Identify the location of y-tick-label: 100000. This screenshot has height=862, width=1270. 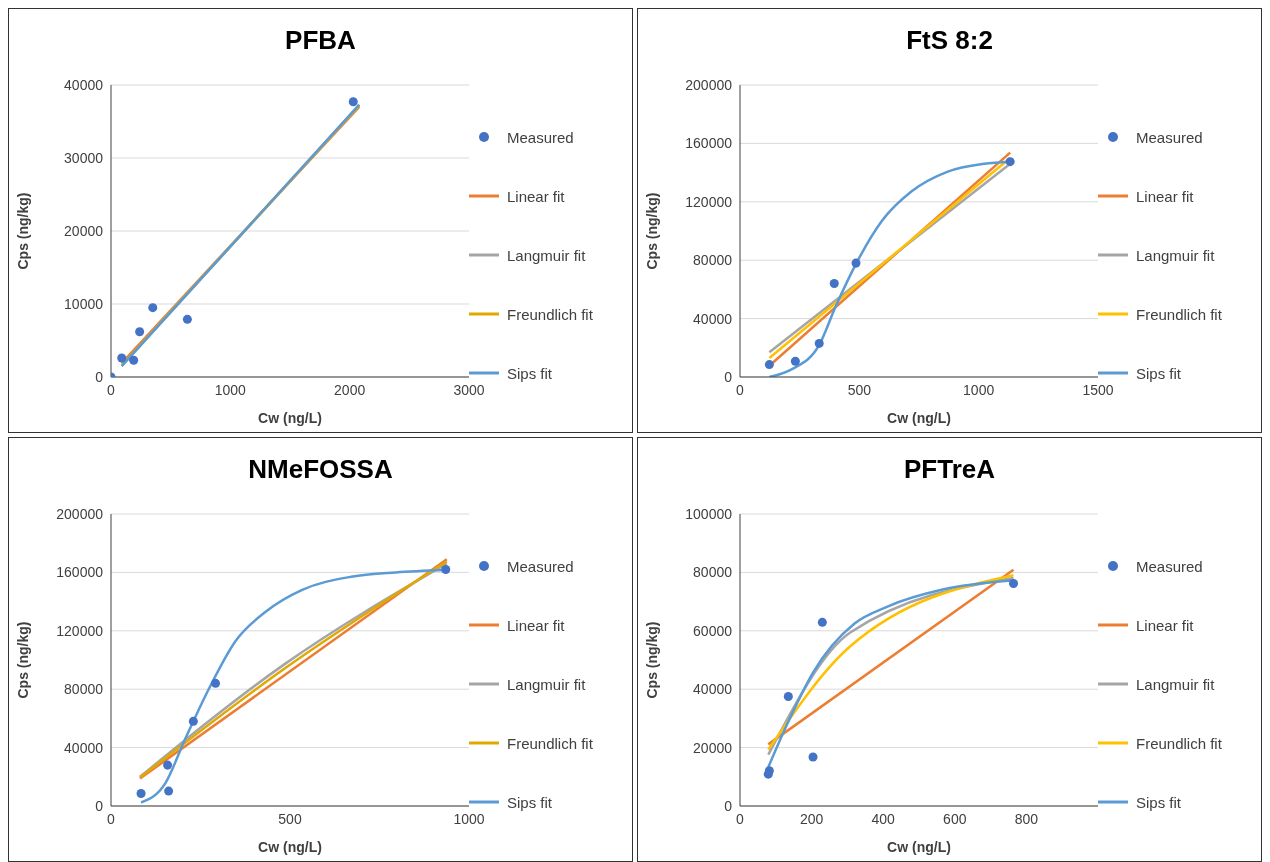
(709, 513).